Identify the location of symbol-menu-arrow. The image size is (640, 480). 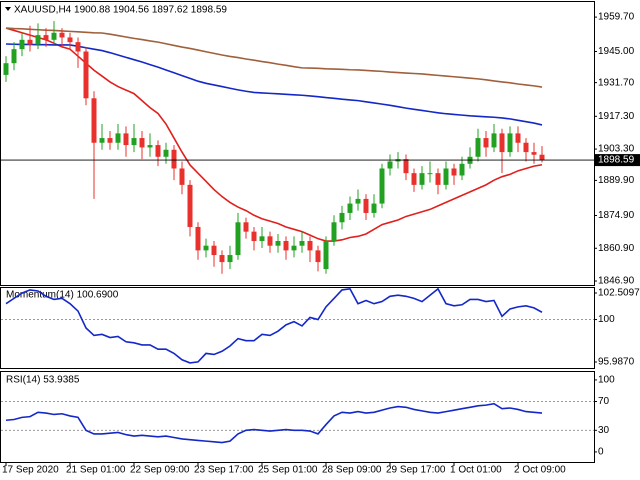
(8, 9).